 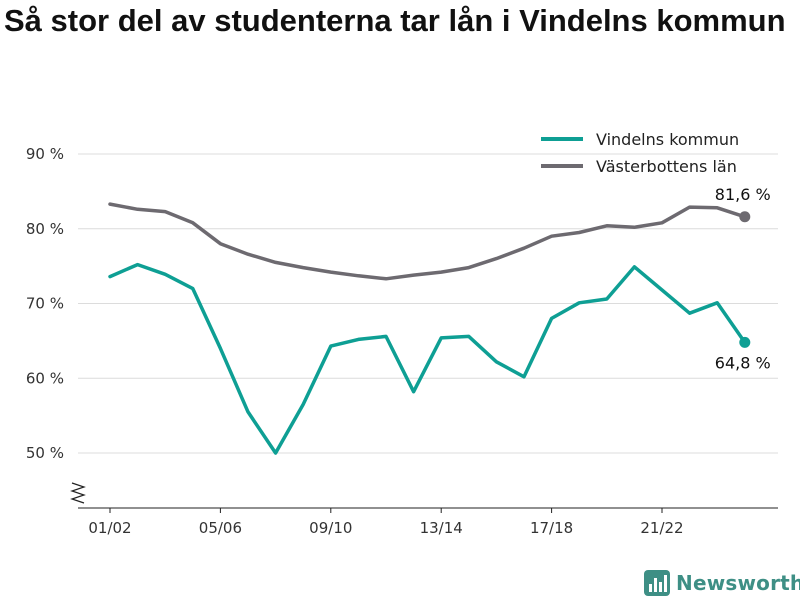 I want to click on y-axis-ticks: 50 % 60 % 70 % 80 % 90 %, so click(x=45, y=303).